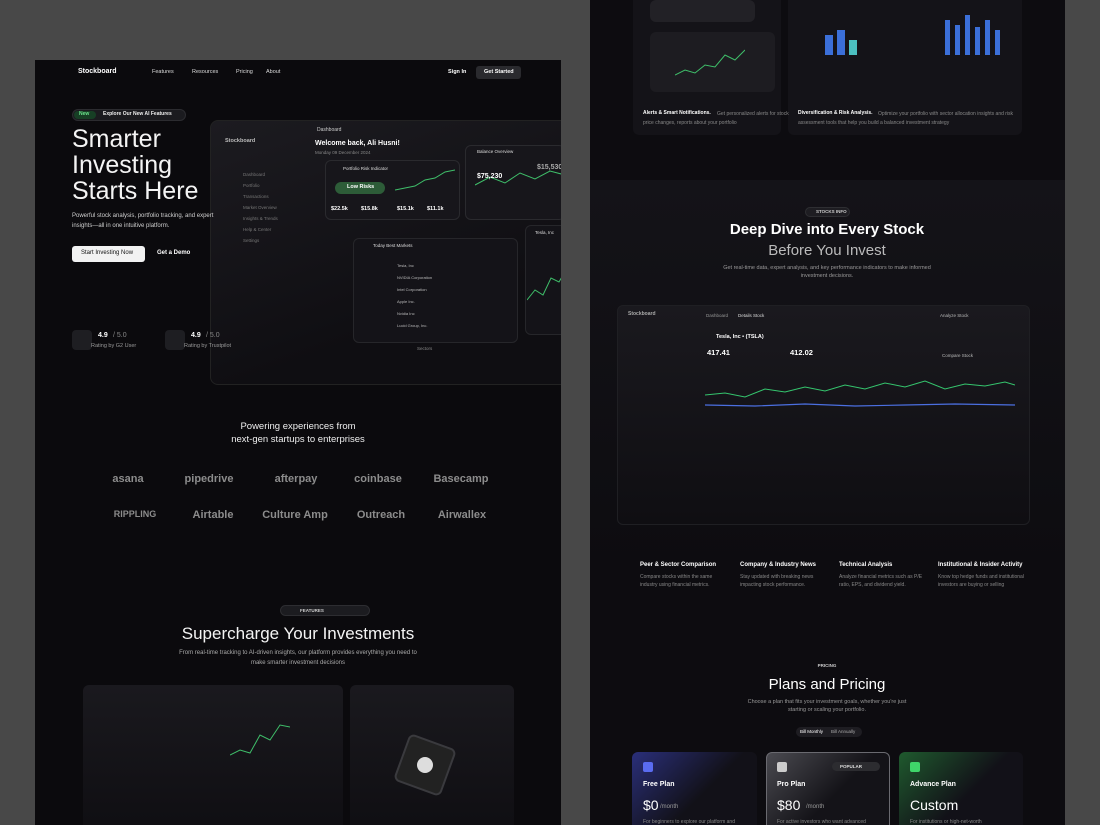 Image resolution: width=1100 pixels, height=825 pixels. Describe the element at coordinates (339, 209) in the screenshot. I see `risk-value: $22.5k` at that location.